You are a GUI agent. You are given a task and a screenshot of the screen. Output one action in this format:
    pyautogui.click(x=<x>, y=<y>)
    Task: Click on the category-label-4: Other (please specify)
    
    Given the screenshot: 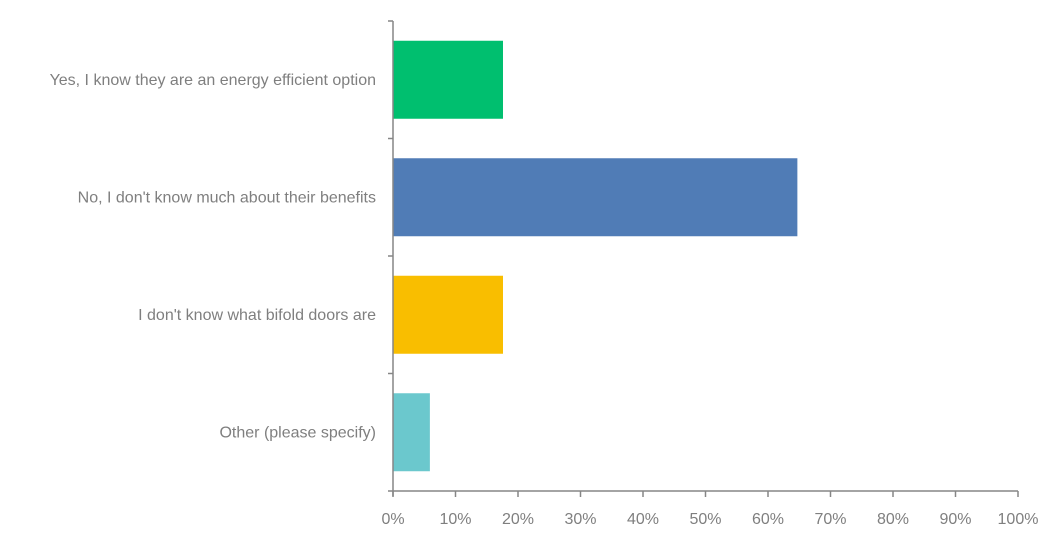 What is the action you would take?
    pyautogui.click(x=297, y=432)
    